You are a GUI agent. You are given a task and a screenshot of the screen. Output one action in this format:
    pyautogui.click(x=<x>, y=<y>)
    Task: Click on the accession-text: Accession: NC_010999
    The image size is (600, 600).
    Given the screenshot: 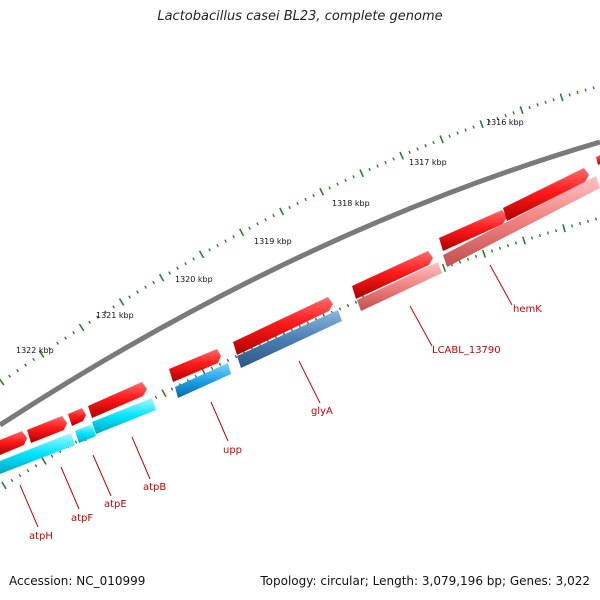 What is the action you would take?
    pyautogui.click(x=77, y=581)
    